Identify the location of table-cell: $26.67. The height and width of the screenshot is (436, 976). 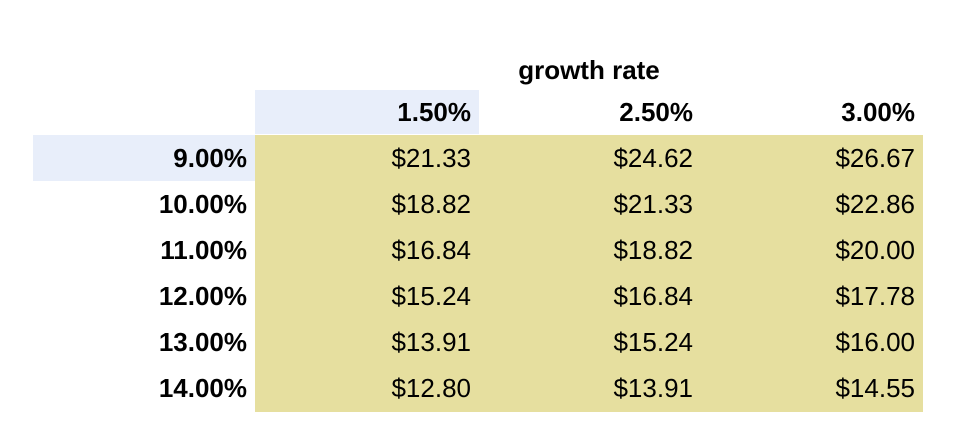
(875, 157).